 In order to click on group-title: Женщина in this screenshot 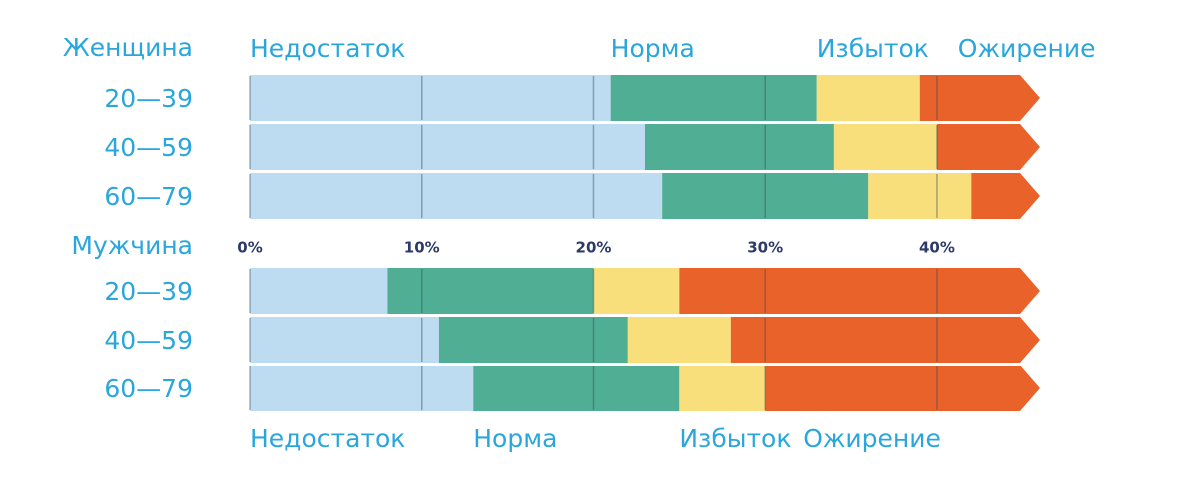, I will do `click(128, 47)`.